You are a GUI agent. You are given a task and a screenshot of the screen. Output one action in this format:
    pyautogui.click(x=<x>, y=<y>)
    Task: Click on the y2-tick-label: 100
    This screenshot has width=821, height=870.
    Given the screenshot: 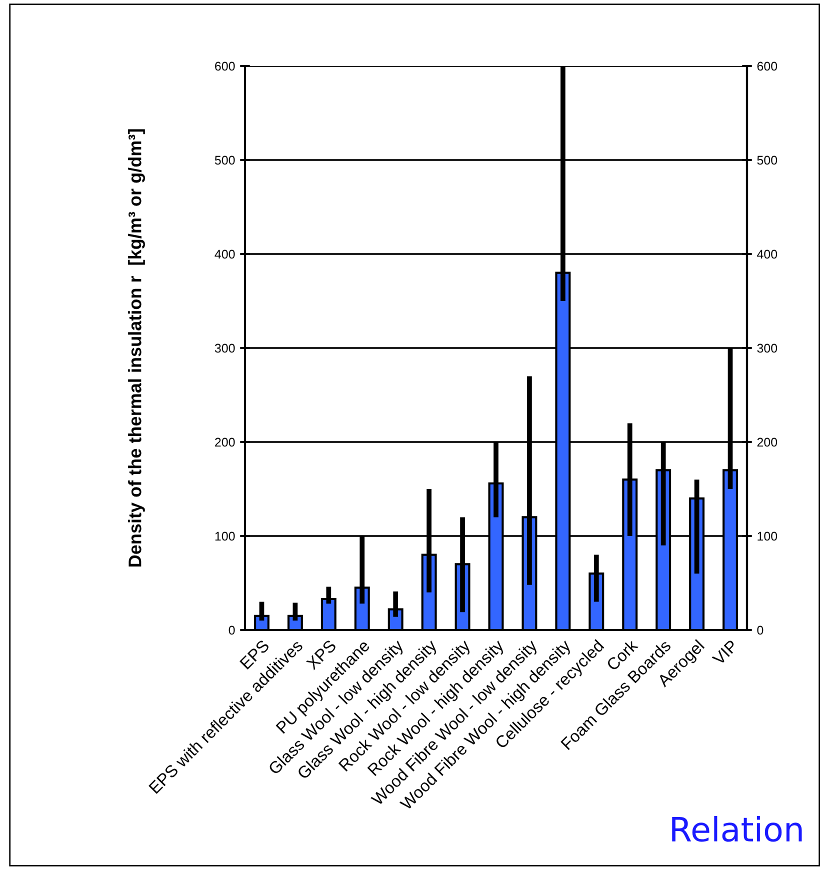 What is the action you would take?
    pyautogui.click(x=768, y=536)
    